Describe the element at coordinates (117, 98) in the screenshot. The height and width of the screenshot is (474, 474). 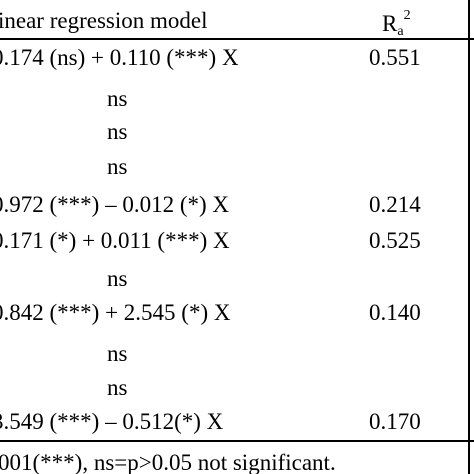
I see `row-2-model: ns` at that location.